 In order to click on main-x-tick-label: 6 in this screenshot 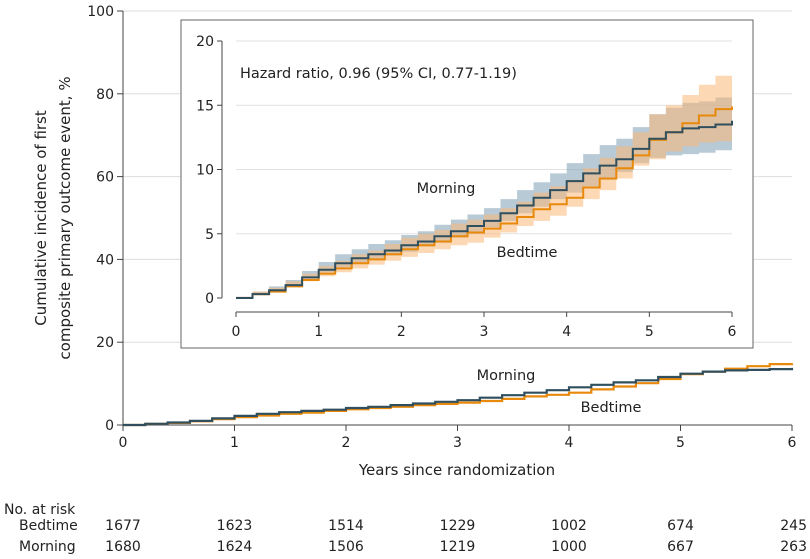, I will do `click(792, 443)`.